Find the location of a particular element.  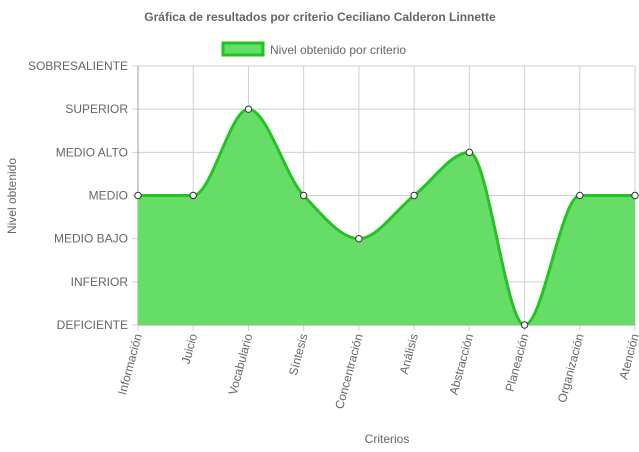

y-axis-title: Nivel obtenido is located at coordinates (12, 196).